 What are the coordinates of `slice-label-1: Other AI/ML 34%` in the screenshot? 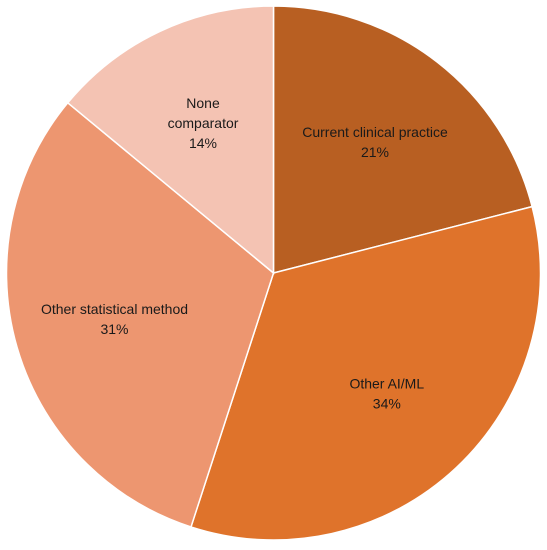 It's located at (386, 394).